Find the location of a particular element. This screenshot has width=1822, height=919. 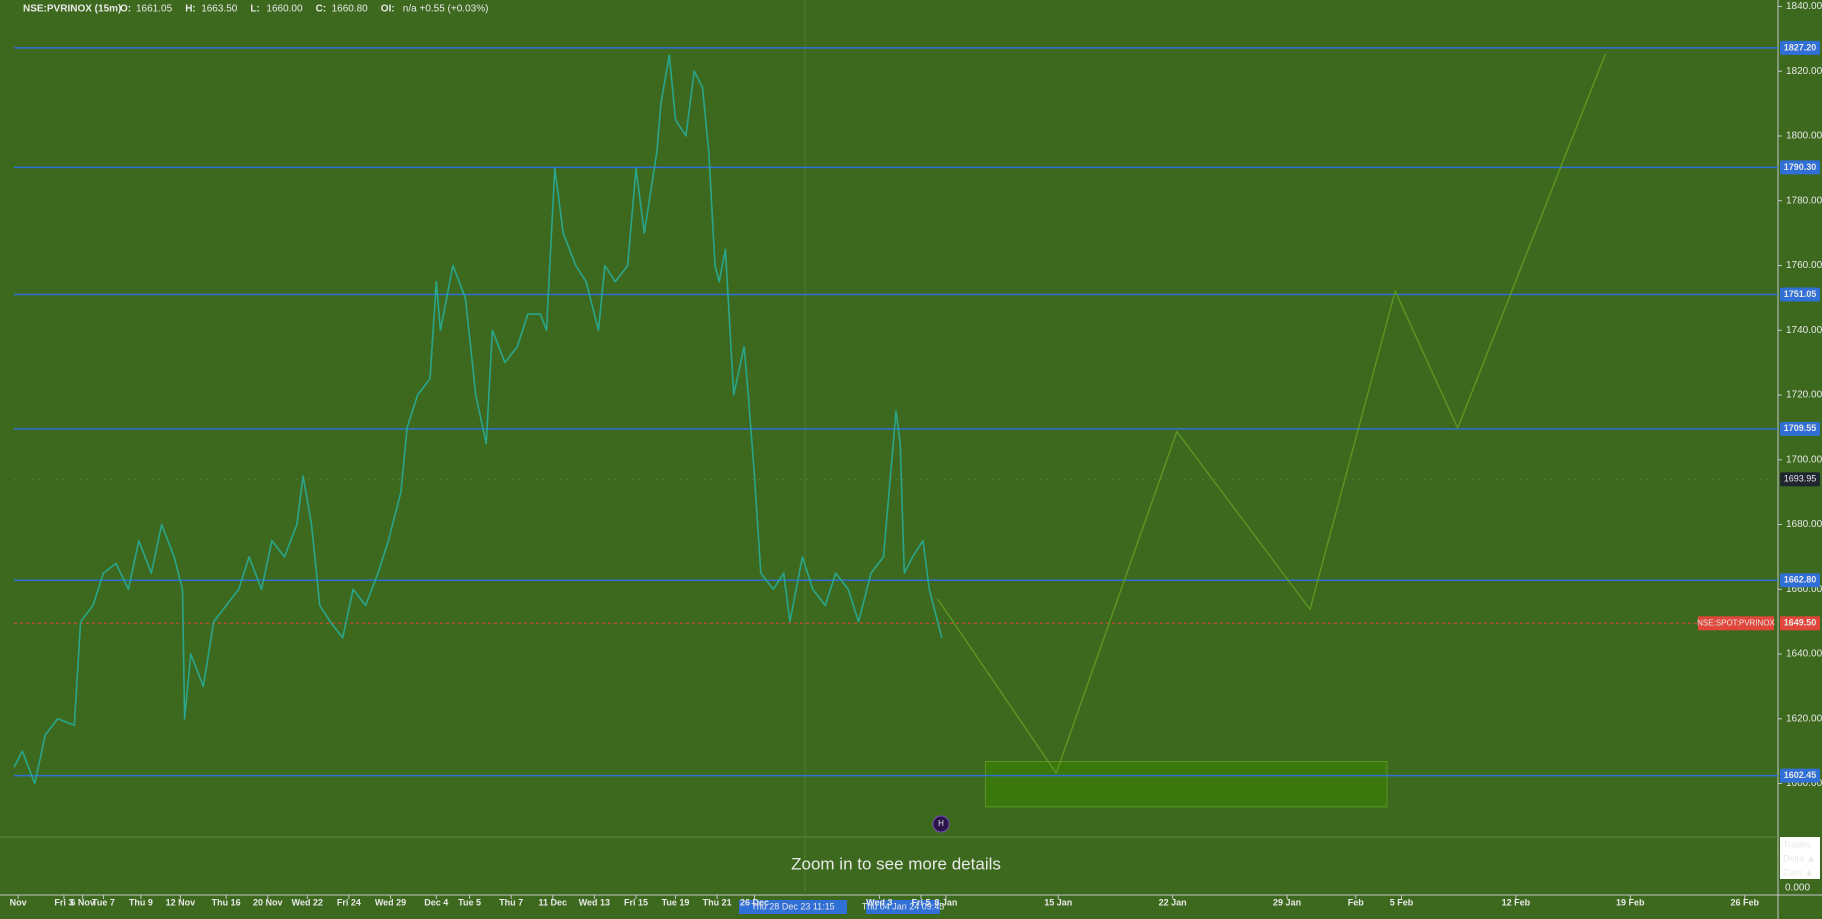

x-tick-label: Wed 13 is located at coordinates (594, 902).